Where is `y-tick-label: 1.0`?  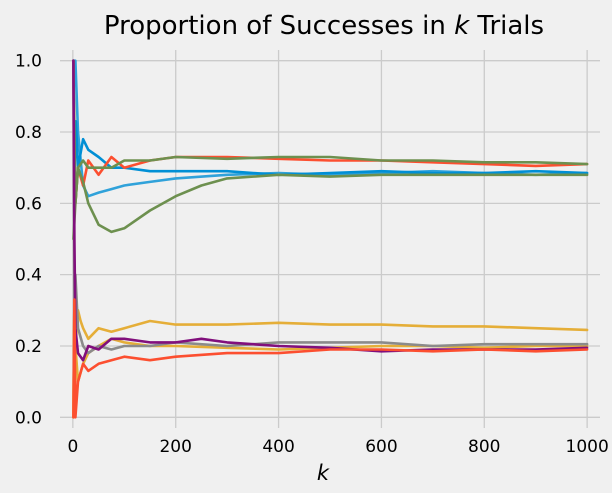
y-tick-label: 1.0 is located at coordinates (28, 62).